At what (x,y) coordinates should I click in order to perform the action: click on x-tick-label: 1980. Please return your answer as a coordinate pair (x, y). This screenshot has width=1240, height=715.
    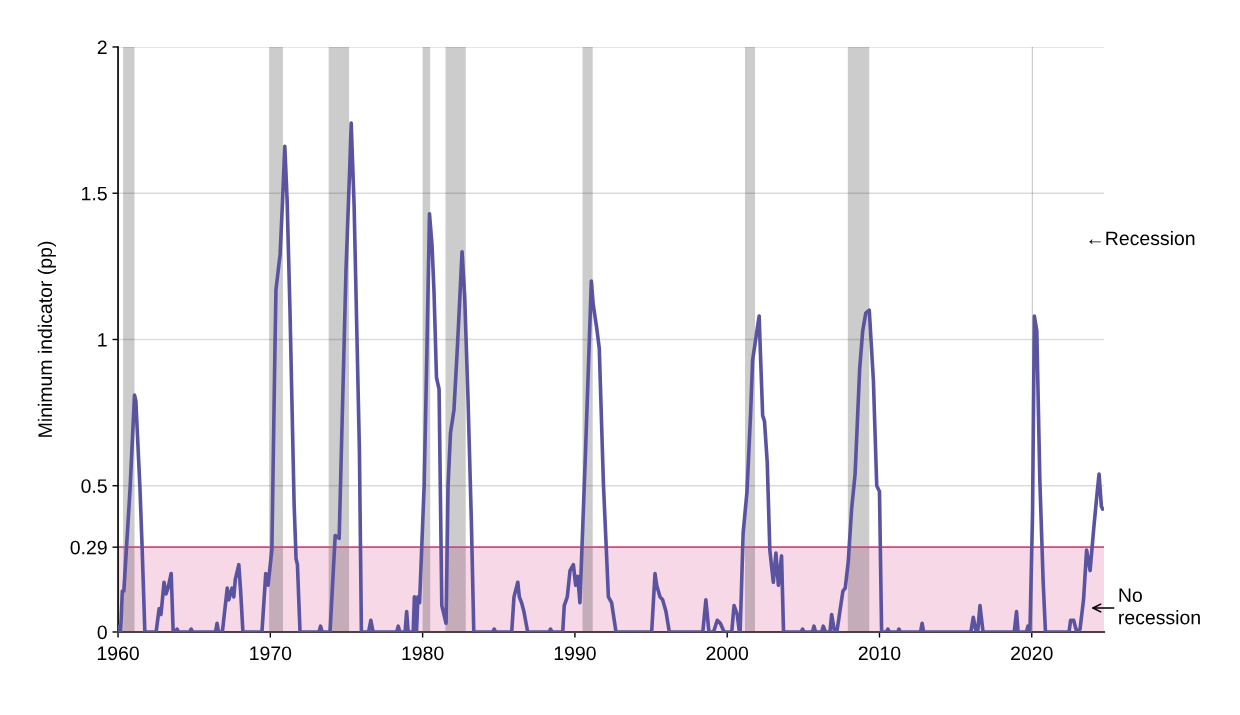
    Looking at the image, I should click on (423, 653).